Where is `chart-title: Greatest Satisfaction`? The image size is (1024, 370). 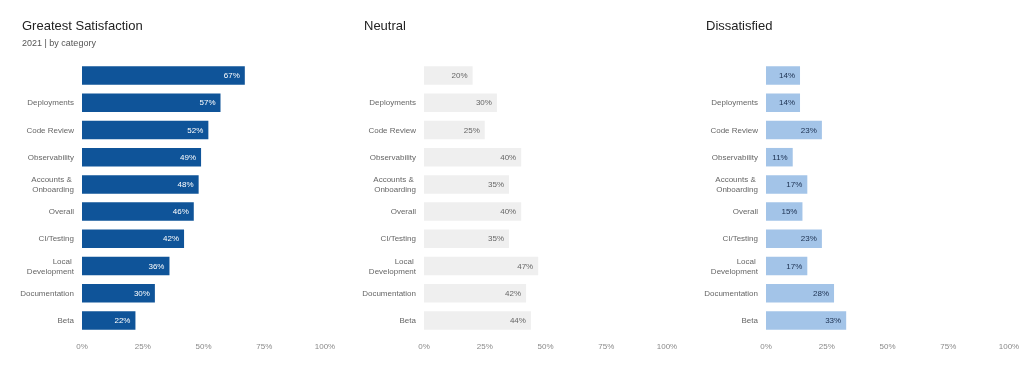 chart-title: Greatest Satisfaction is located at coordinates (82, 25).